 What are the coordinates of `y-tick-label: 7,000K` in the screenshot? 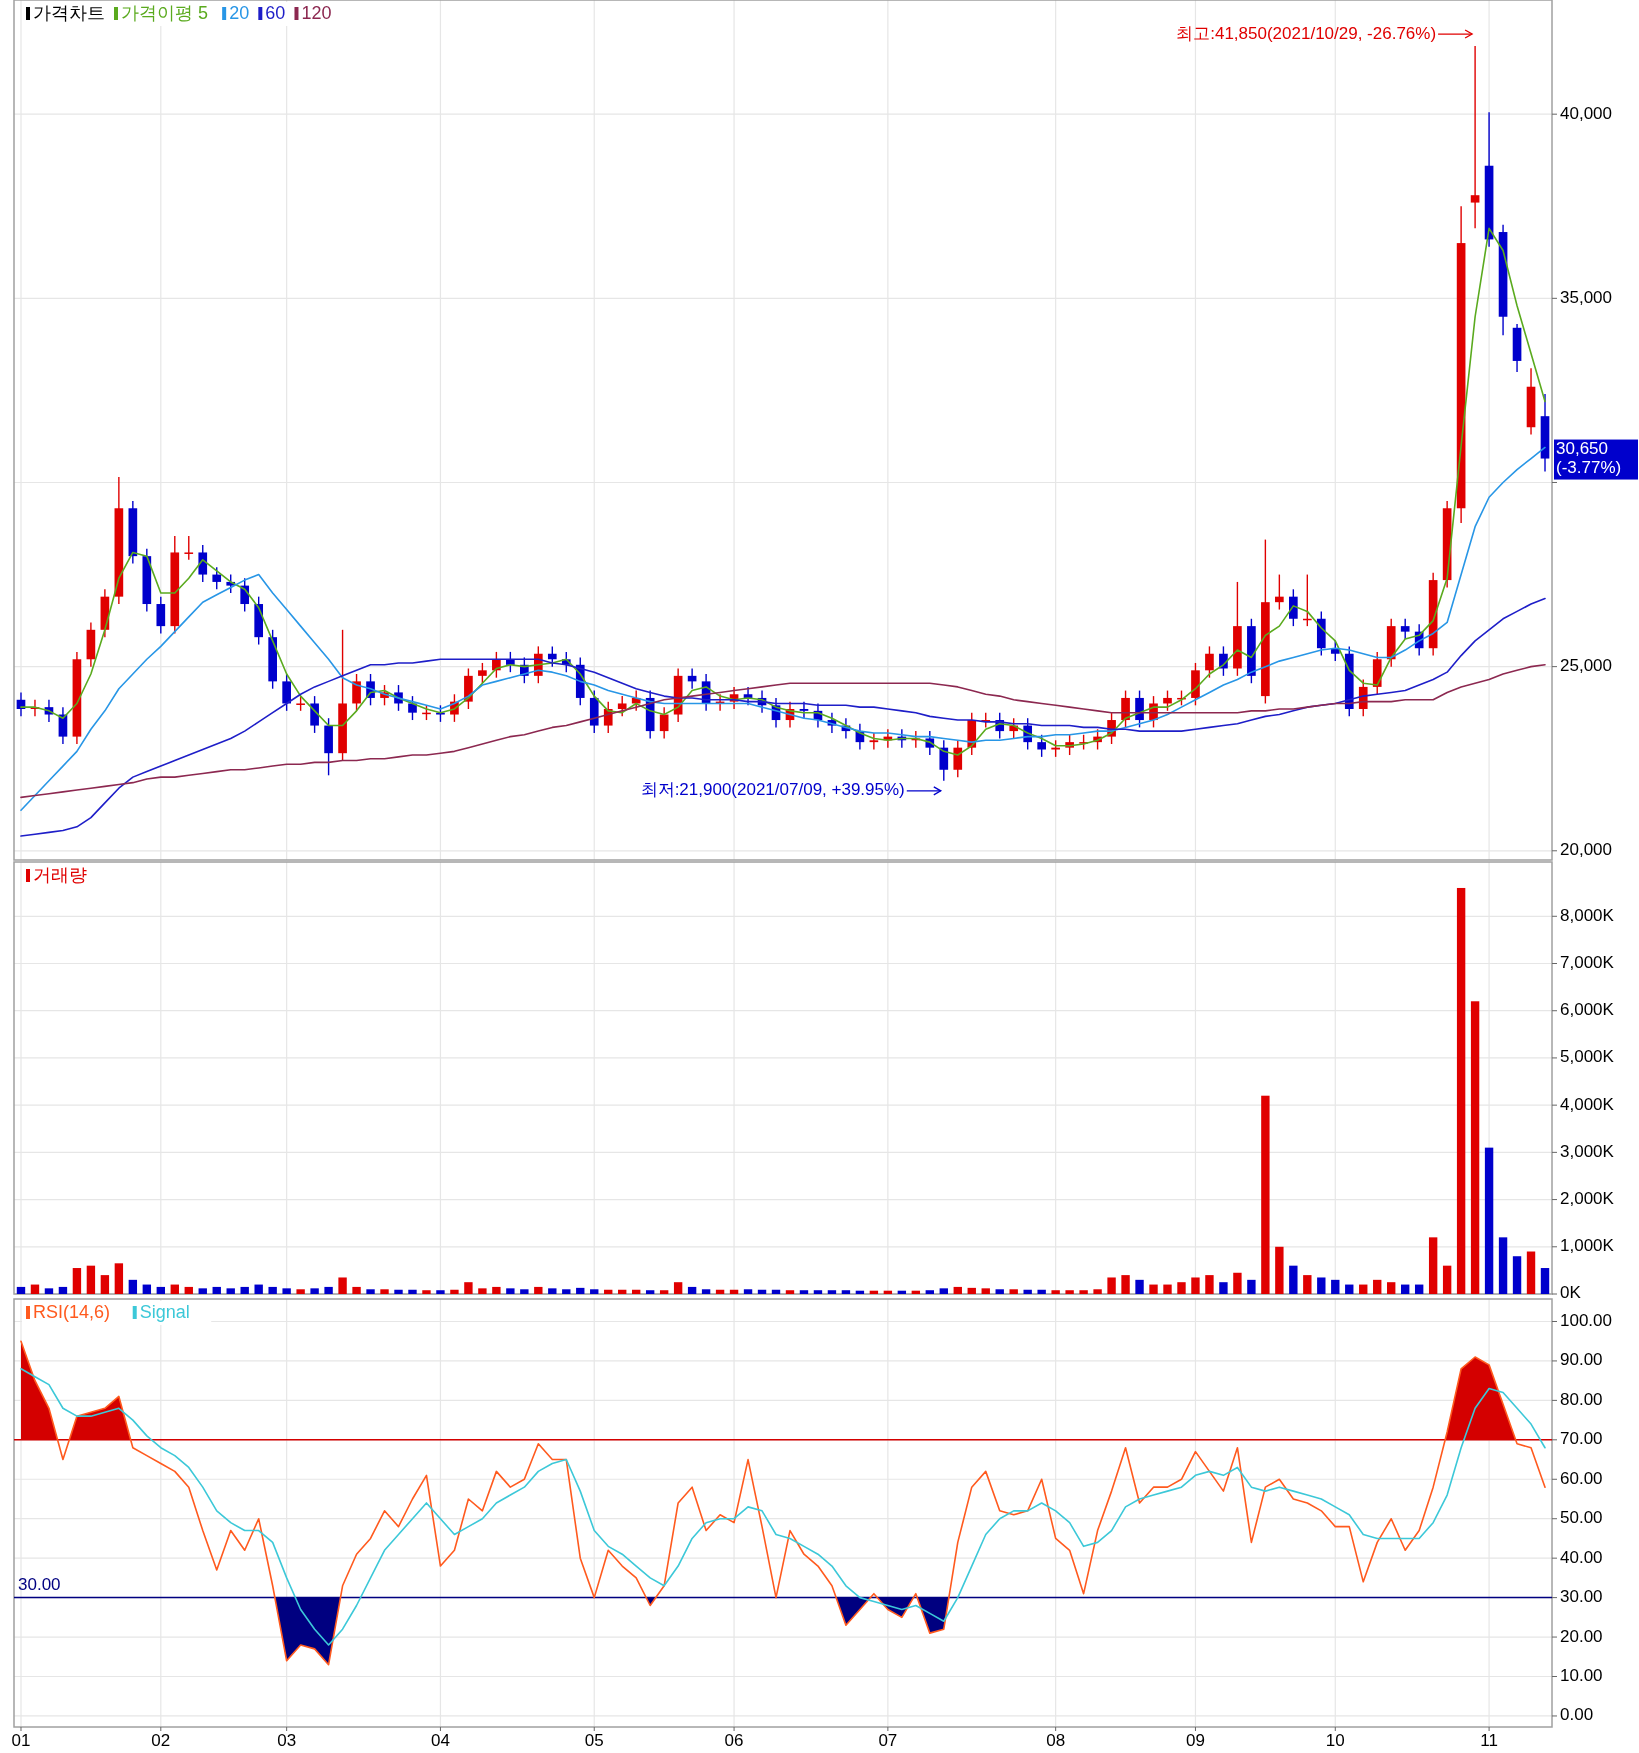 It's located at (1587, 962).